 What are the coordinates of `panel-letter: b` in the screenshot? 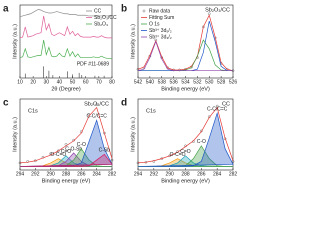 It's located at (124, 9).